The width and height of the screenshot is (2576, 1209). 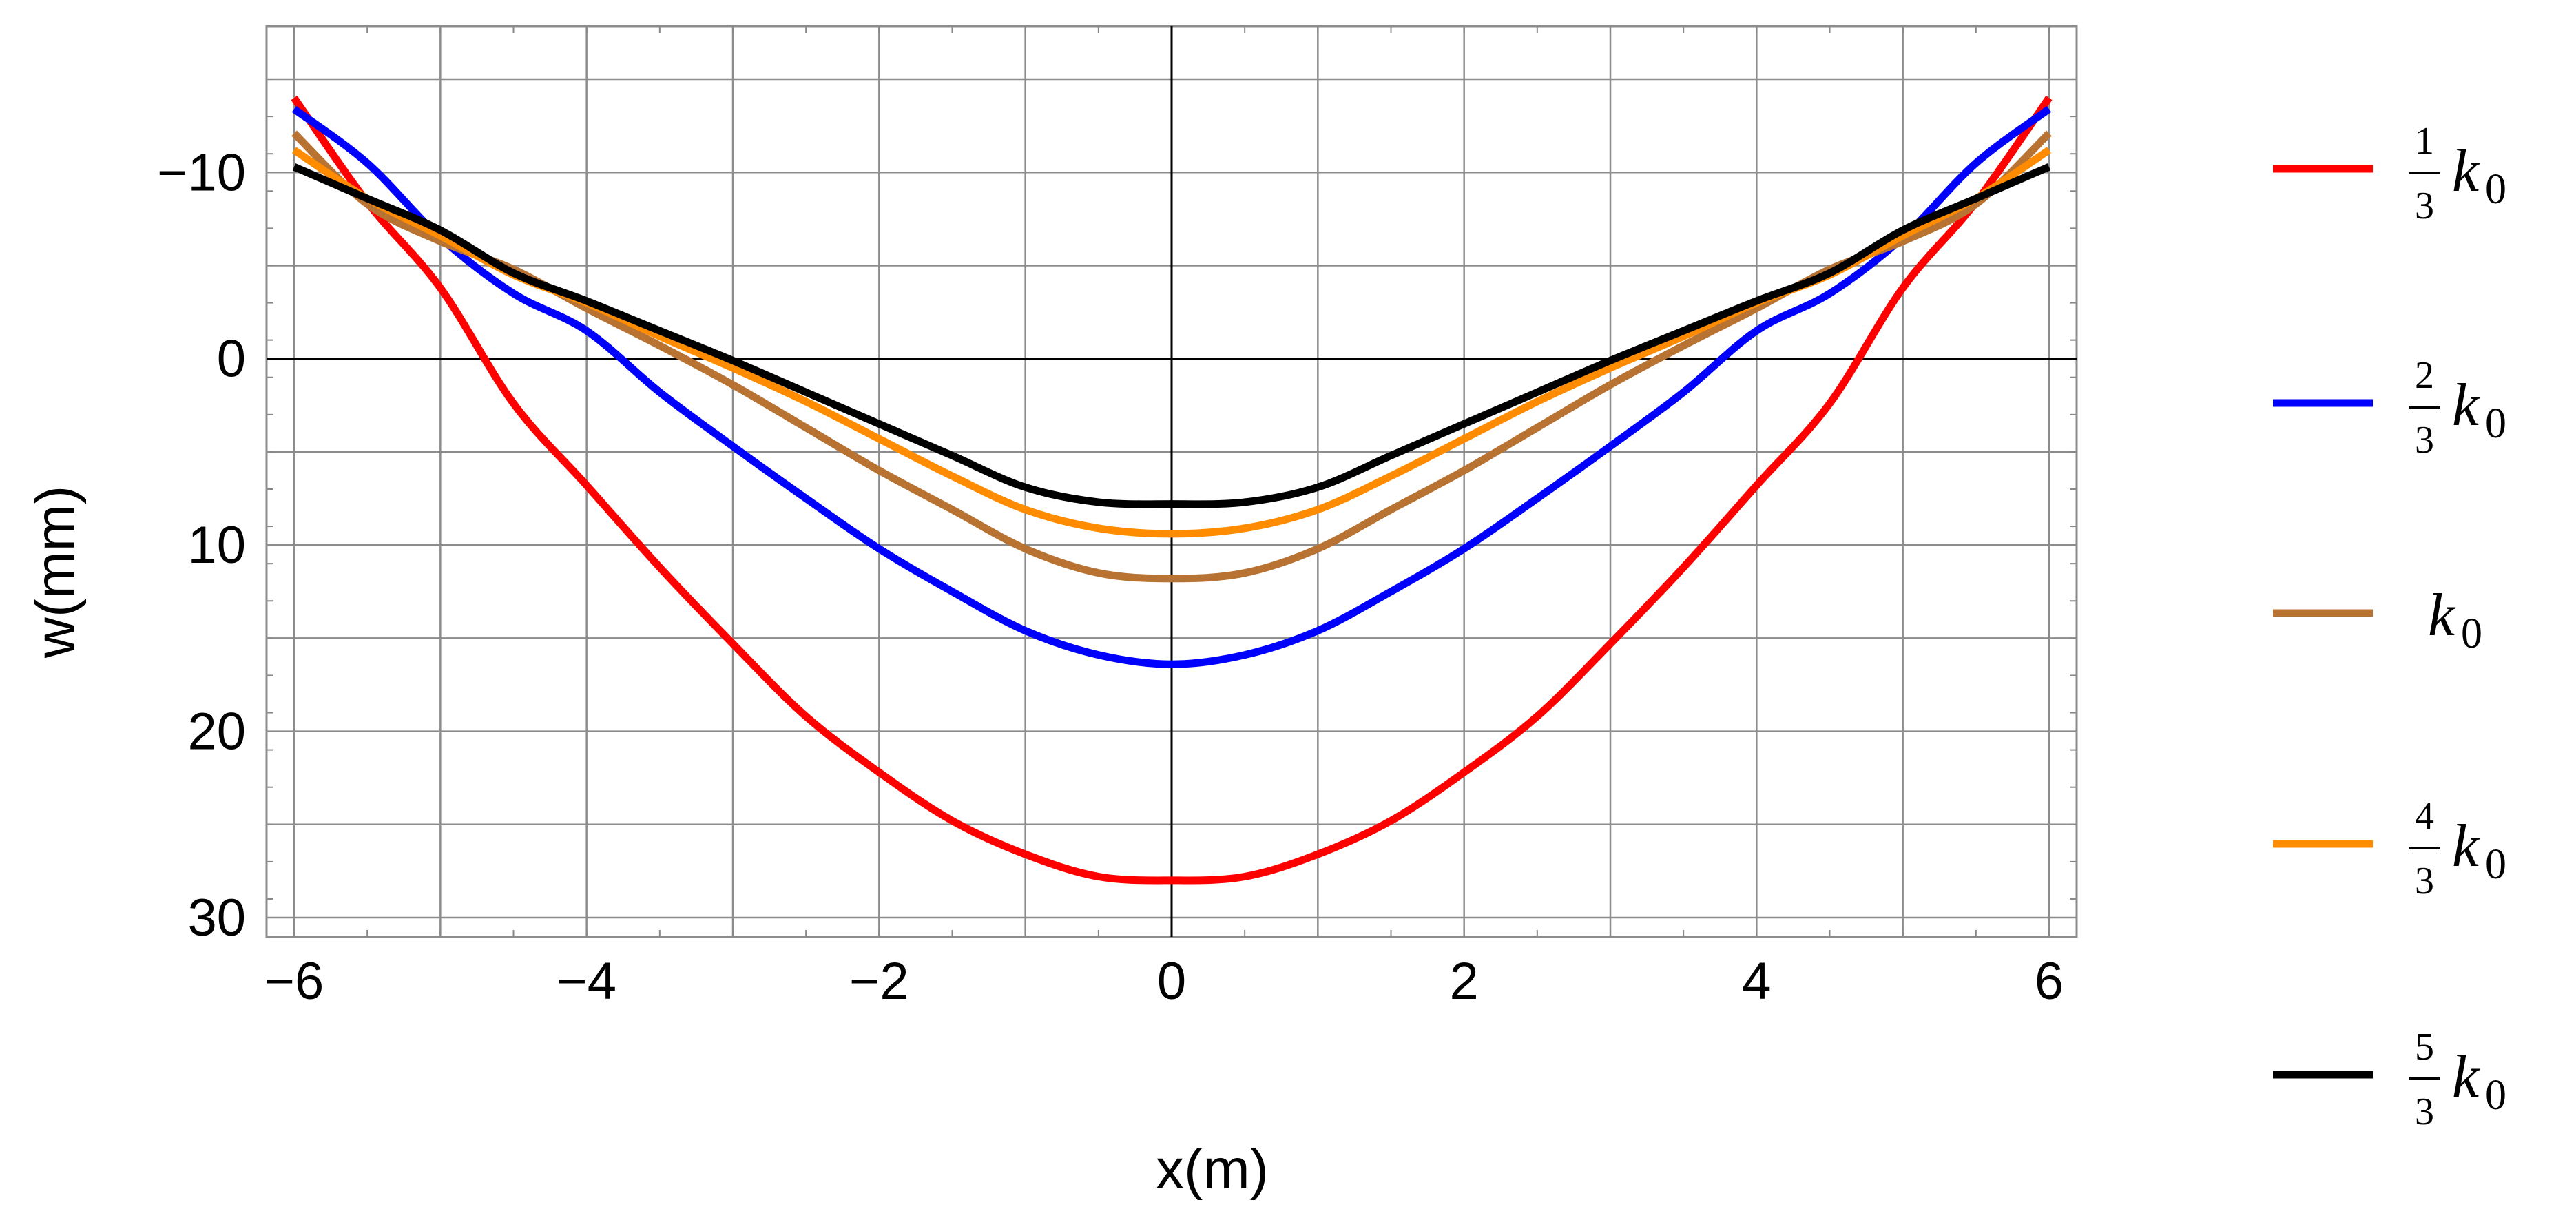 I want to click on x-tick-label: −4, so click(x=586, y=981).